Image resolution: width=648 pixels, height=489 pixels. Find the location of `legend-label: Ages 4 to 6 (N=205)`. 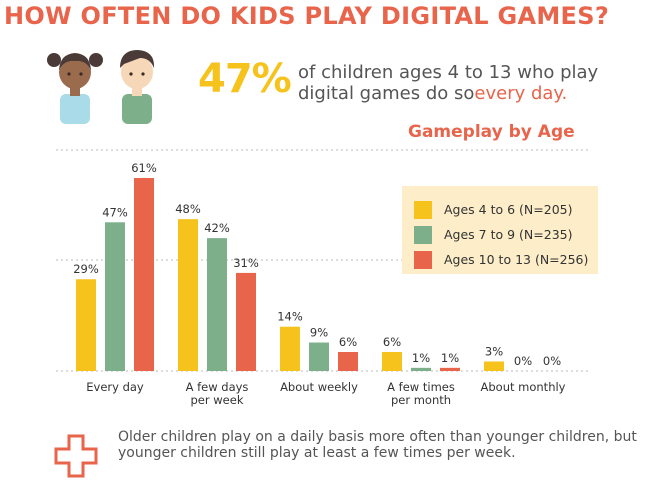

legend-label: Ages 4 to 6 (N=205) is located at coordinates (508, 209).